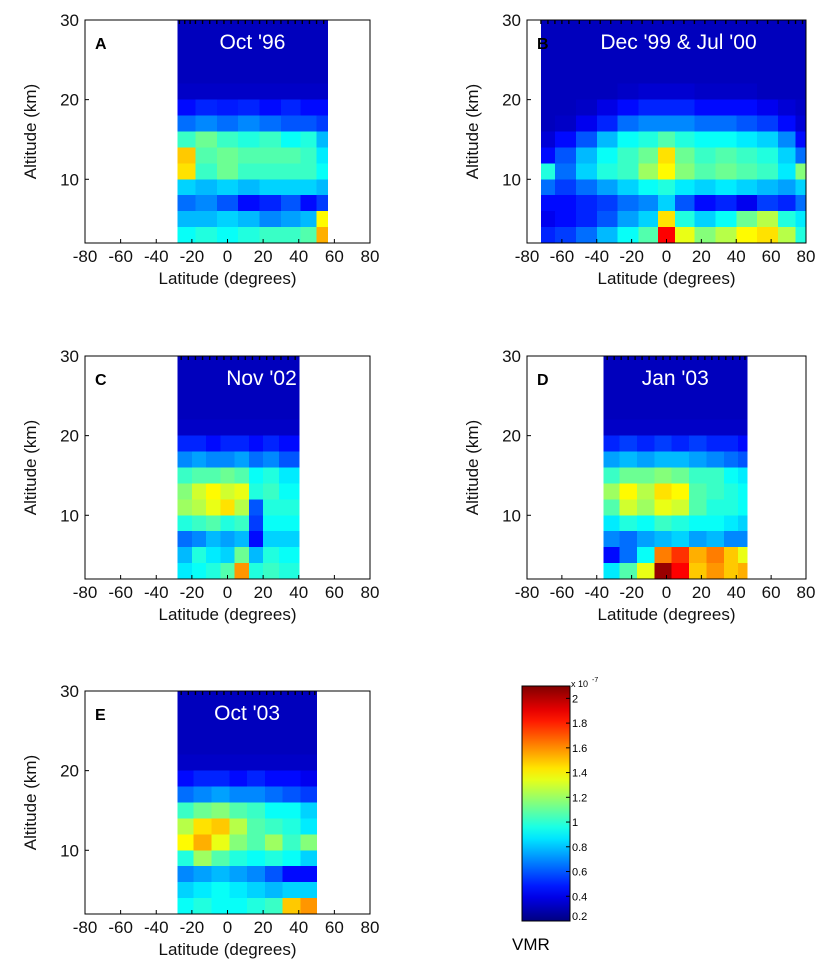  Describe the element at coordinates (156, 927) in the screenshot. I see `x-tick-label: -40` at that location.